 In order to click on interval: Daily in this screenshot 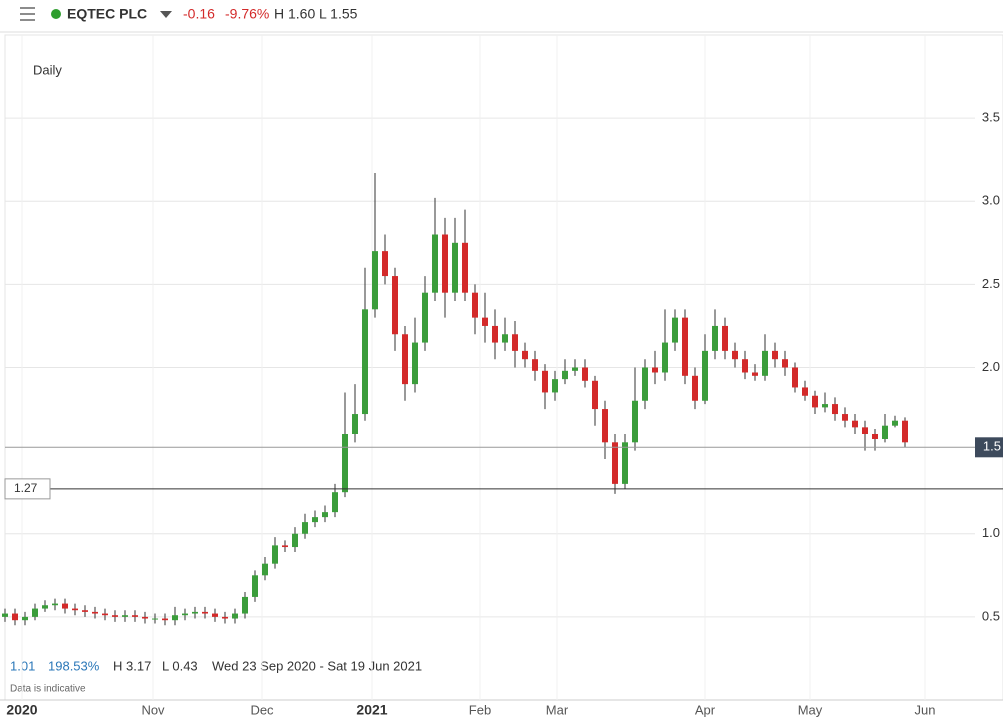, I will do `click(47, 69)`.